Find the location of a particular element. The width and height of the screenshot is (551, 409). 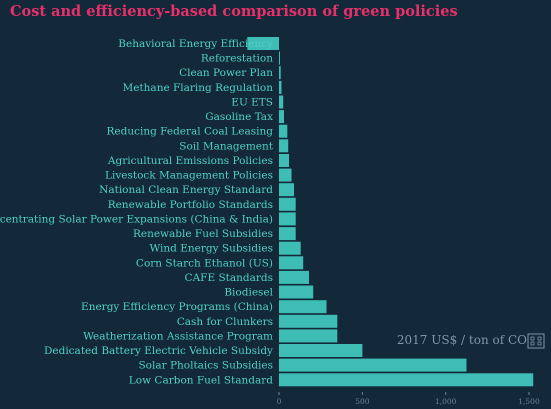

category-label: Low Carbon Fuel Standard is located at coordinates (201, 380).